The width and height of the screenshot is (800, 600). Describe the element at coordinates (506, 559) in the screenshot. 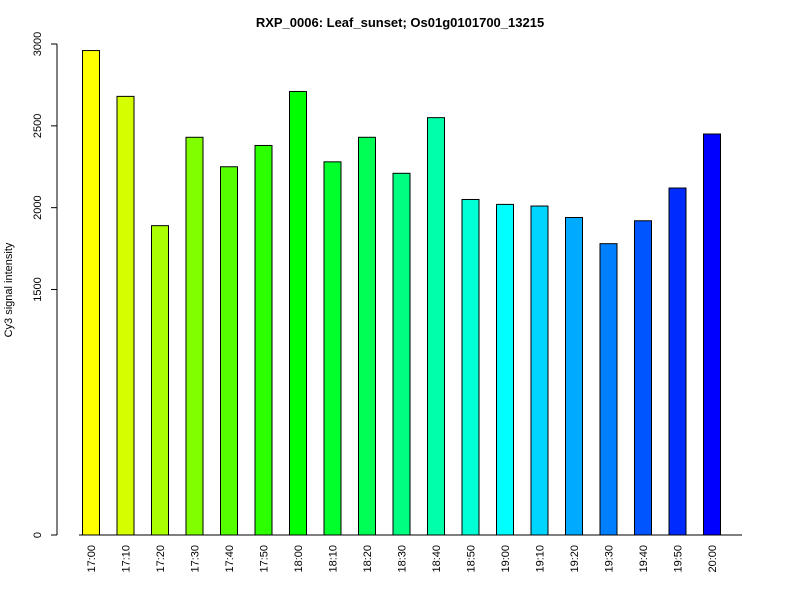

I see `x-tick-label: 19:00` at that location.